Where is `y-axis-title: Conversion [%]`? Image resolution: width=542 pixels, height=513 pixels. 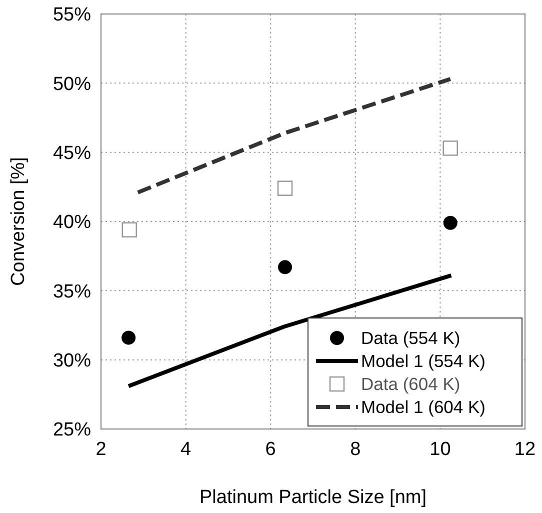
y-axis-title: Conversion [%] is located at coordinates (18, 221).